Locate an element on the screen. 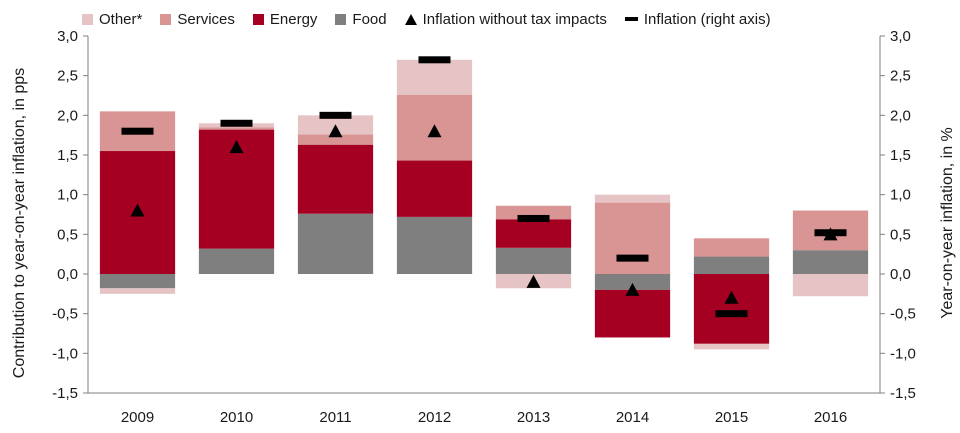  legend-label-other: Other* is located at coordinates (121, 19).